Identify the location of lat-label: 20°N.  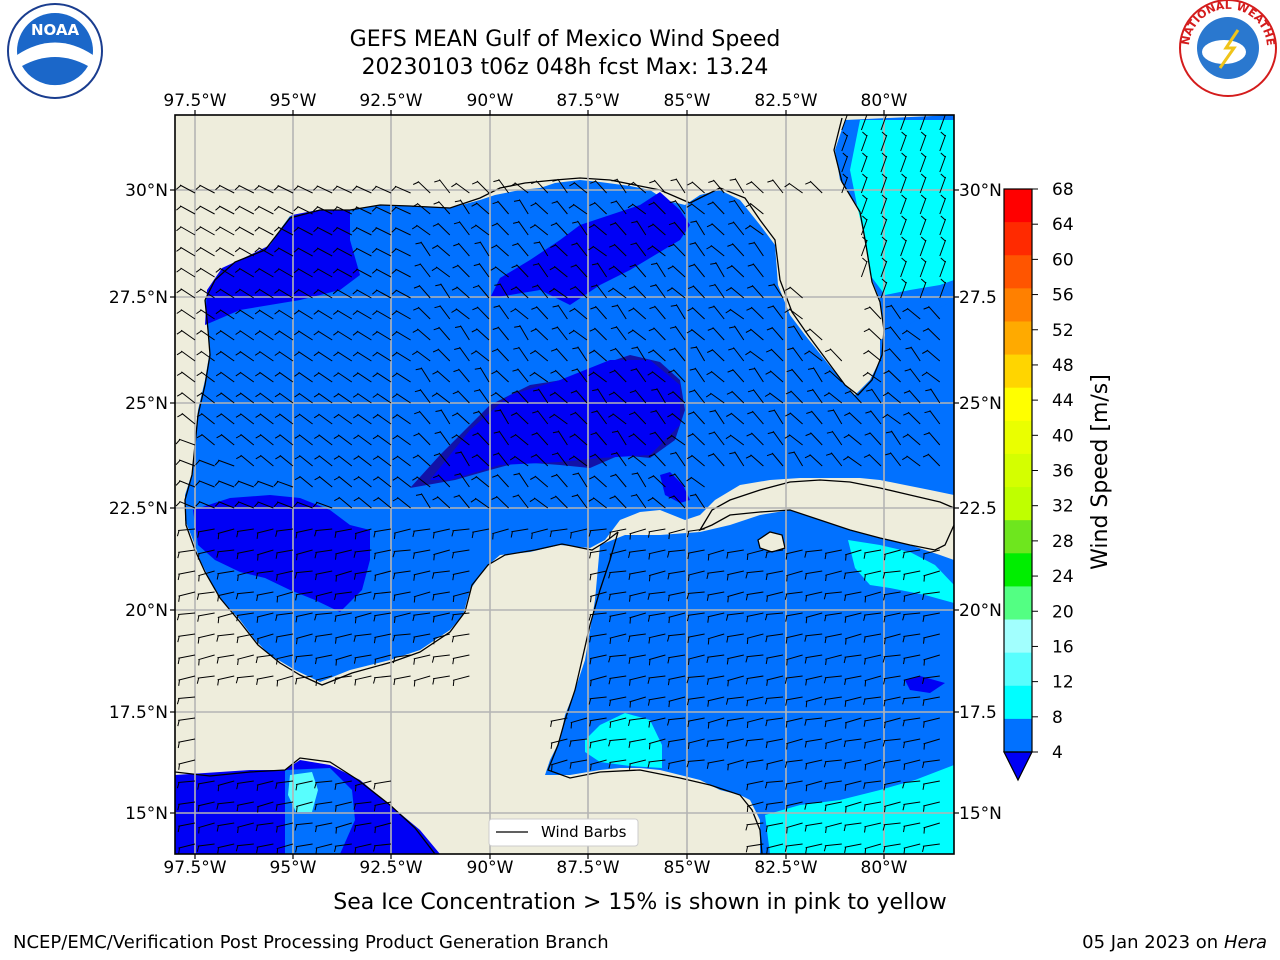
(146, 611).